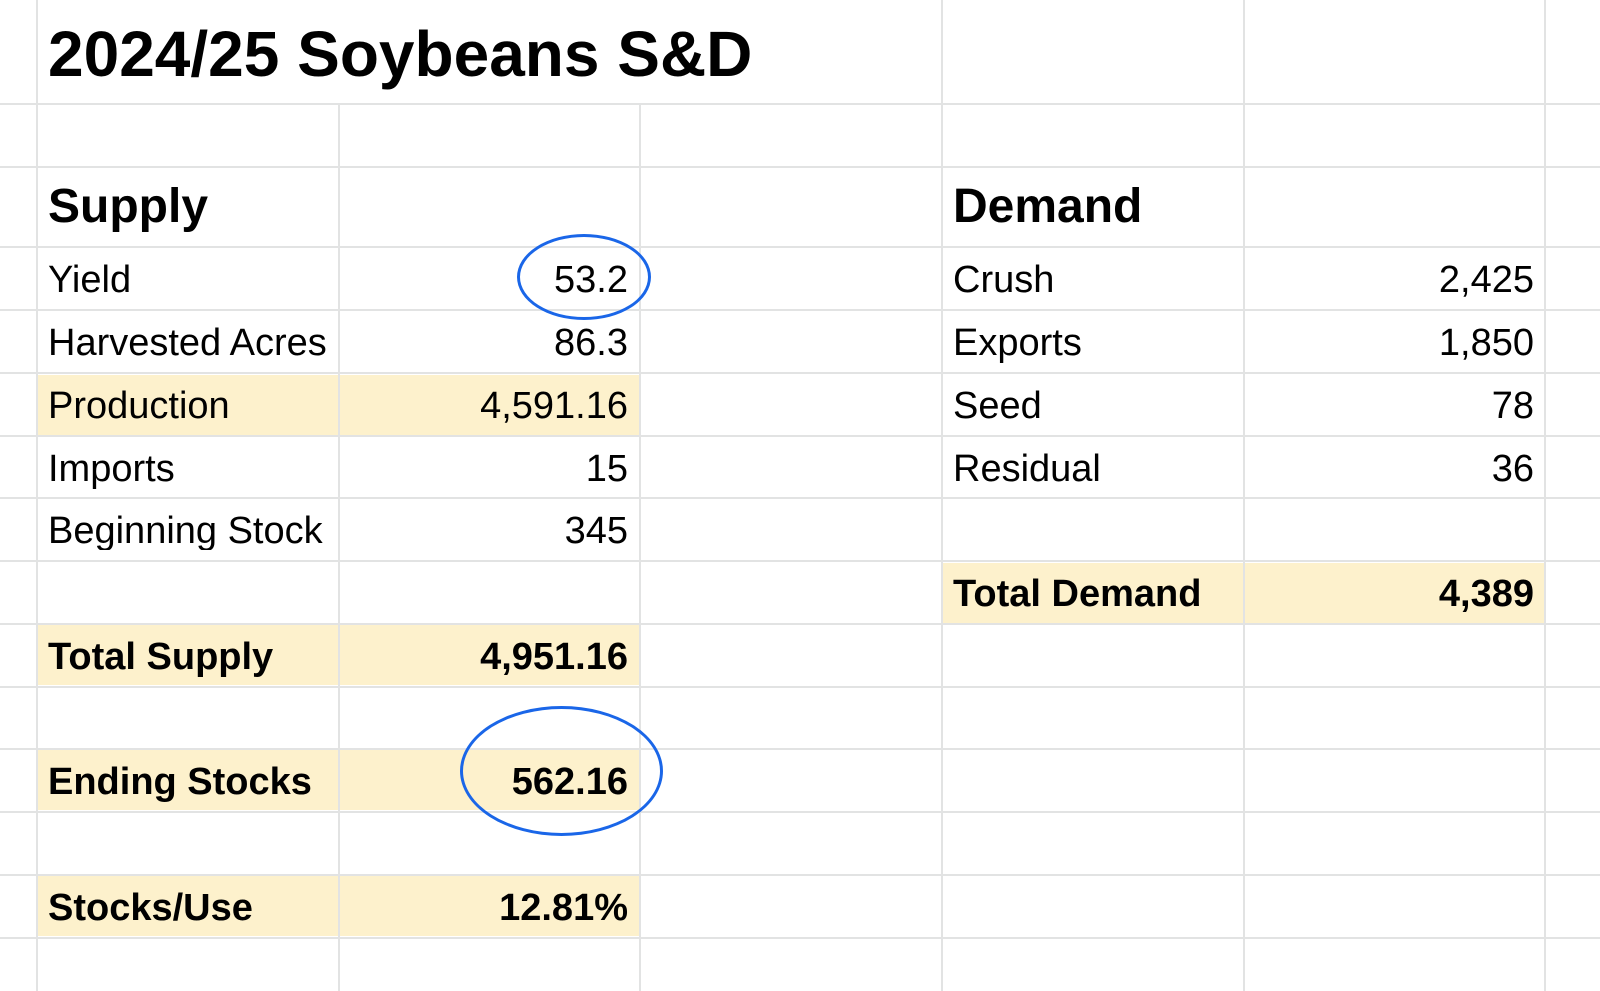 This screenshot has height=991, width=1600. I want to click on demand-seed-value: 78, so click(1512, 406).